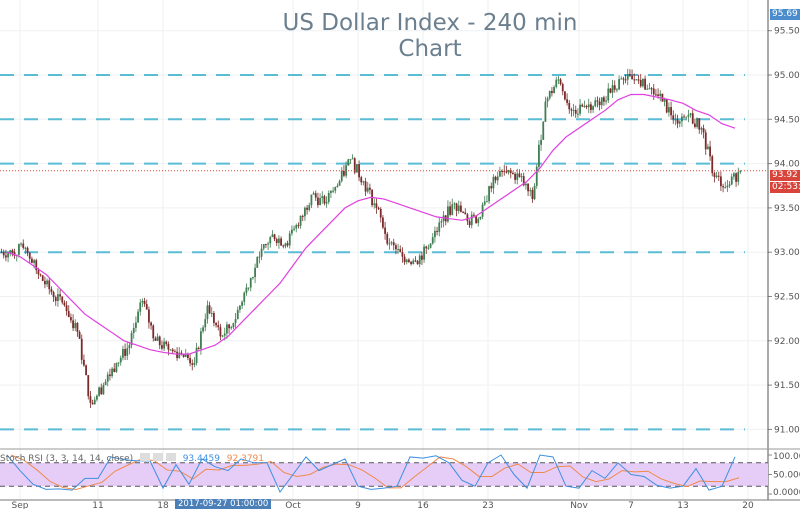  Describe the element at coordinates (787, 386) in the screenshot. I see `y-tick-label: 91.50` at that location.